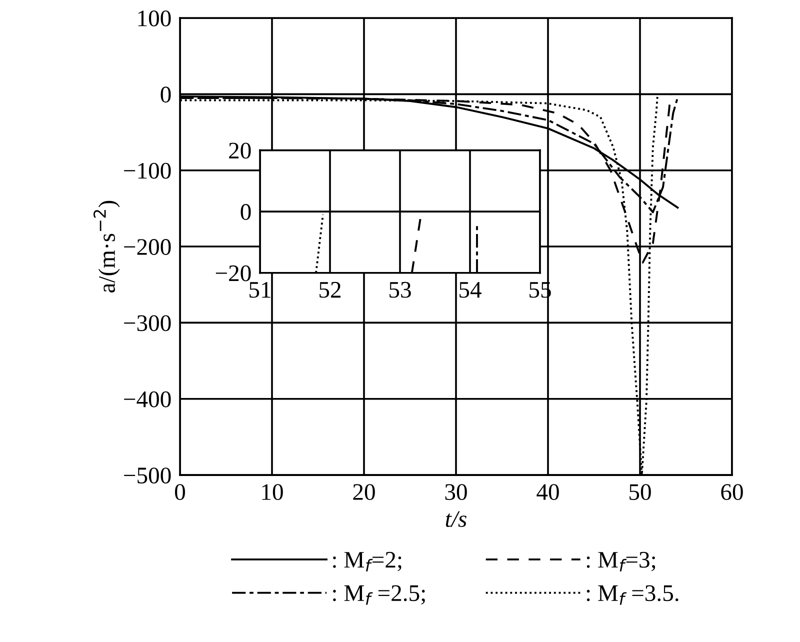  What do you see at coordinates (471, 290) in the screenshot?
I see `x-tick-label: 54` at bounding box center [471, 290].